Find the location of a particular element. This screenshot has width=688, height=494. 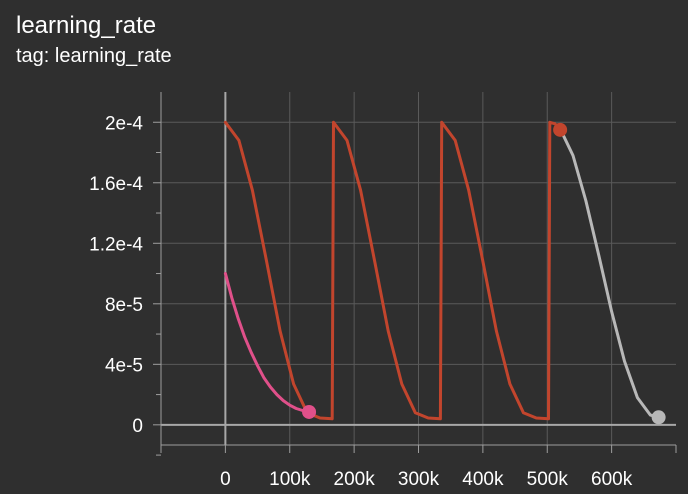

chart-title: learning_rate is located at coordinates (86, 25).